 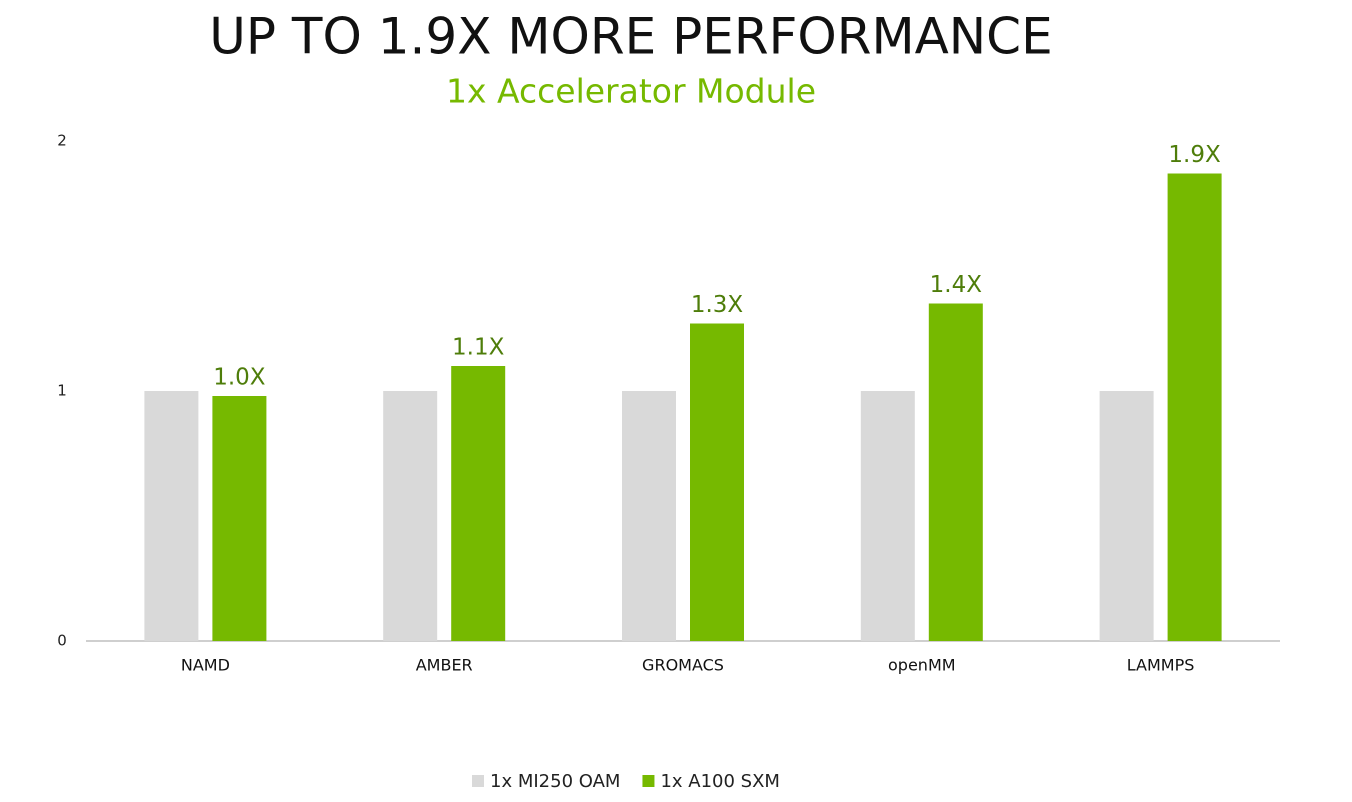 What do you see at coordinates (717, 305) in the screenshot?
I see `value-label: 1.3X` at bounding box center [717, 305].